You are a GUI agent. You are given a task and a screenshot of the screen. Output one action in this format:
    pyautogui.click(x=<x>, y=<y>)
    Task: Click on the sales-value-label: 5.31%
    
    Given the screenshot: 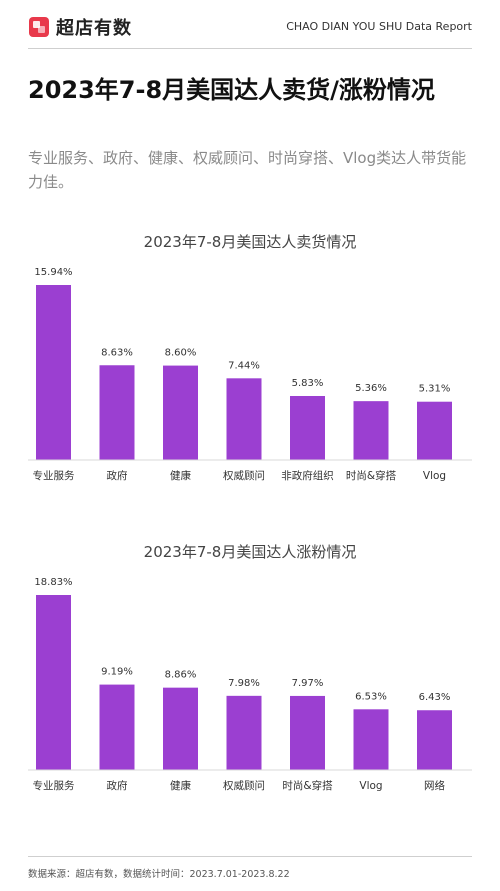 What is the action you would take?
    pyautogui.click(x=435, y=389)
    